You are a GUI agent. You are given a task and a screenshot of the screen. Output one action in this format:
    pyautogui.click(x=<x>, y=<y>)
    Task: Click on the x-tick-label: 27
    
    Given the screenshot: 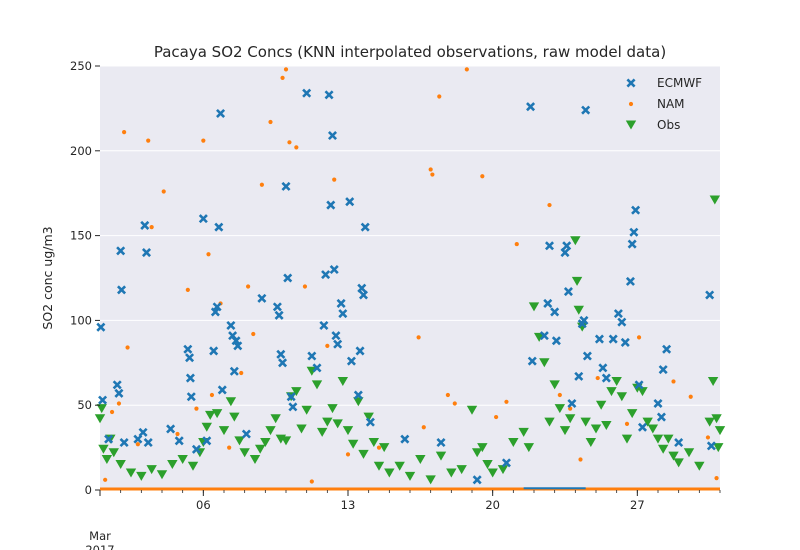 What is the action you would take?
    pyautogui.click(x=637, y=505)
    